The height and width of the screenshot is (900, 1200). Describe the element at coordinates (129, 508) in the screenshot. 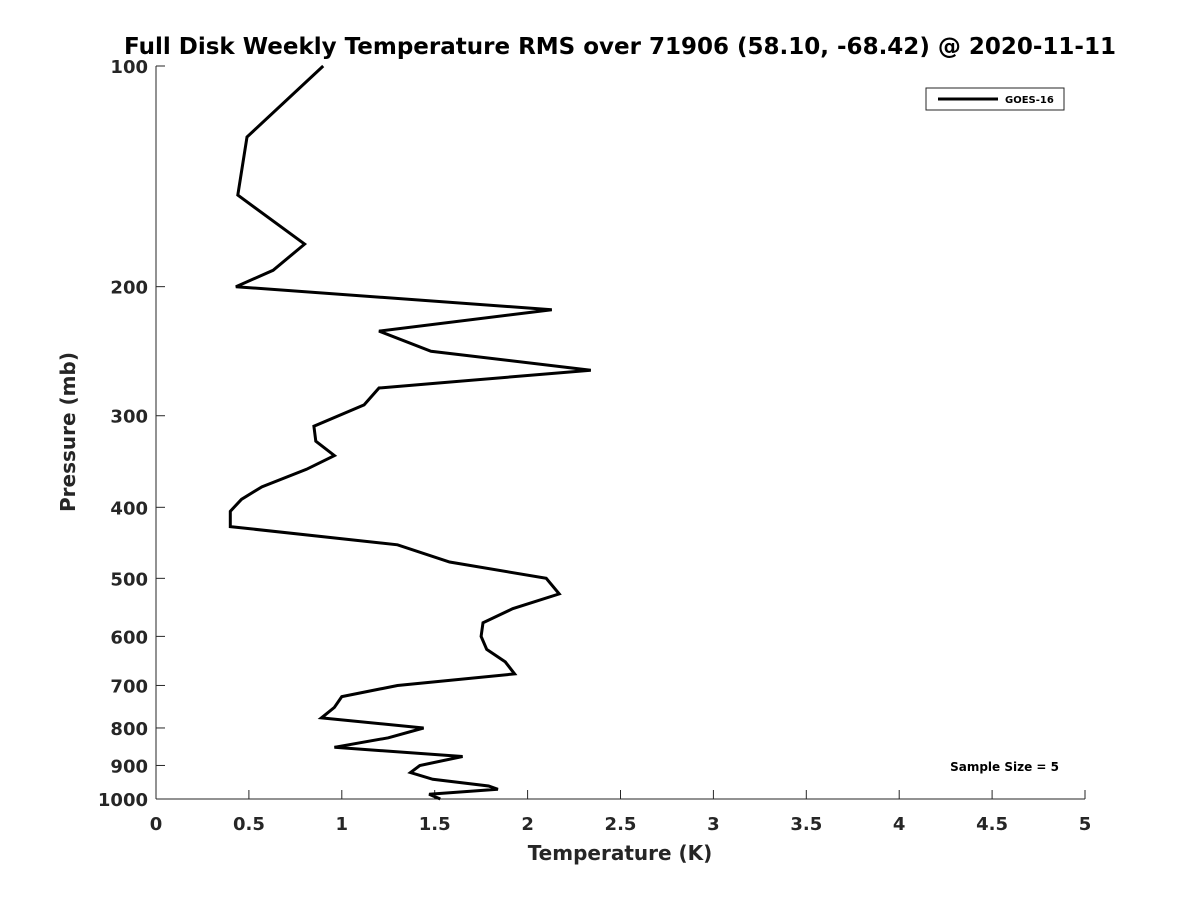

I see `y-tick-label: 400` at that location.